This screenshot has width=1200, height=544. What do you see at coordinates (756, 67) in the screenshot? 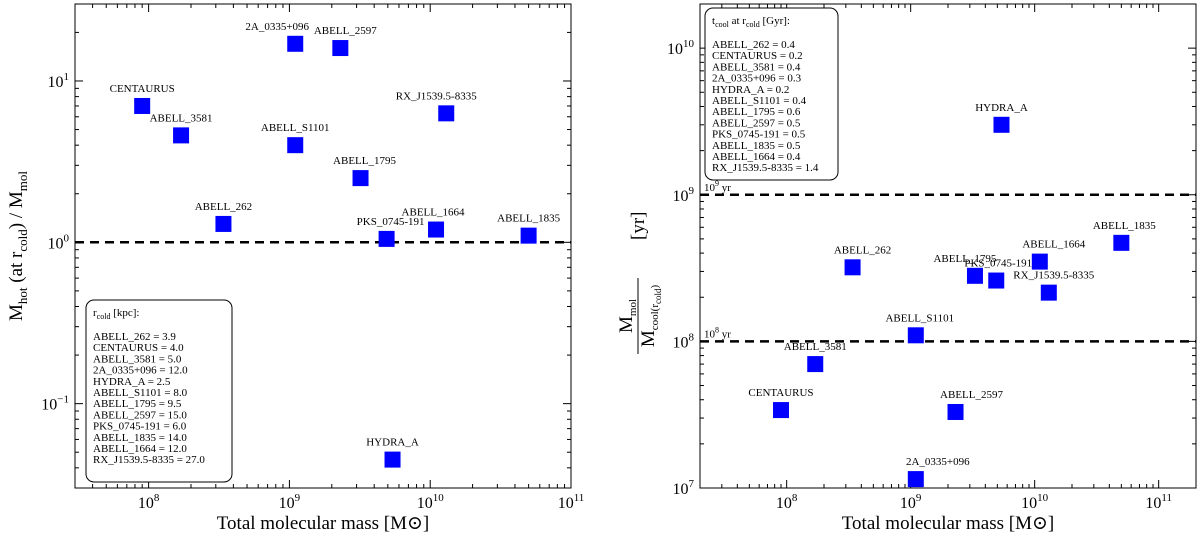
I see `legend-entry: ABELL_3581 = 0.4` at bounding box center [756, 67].